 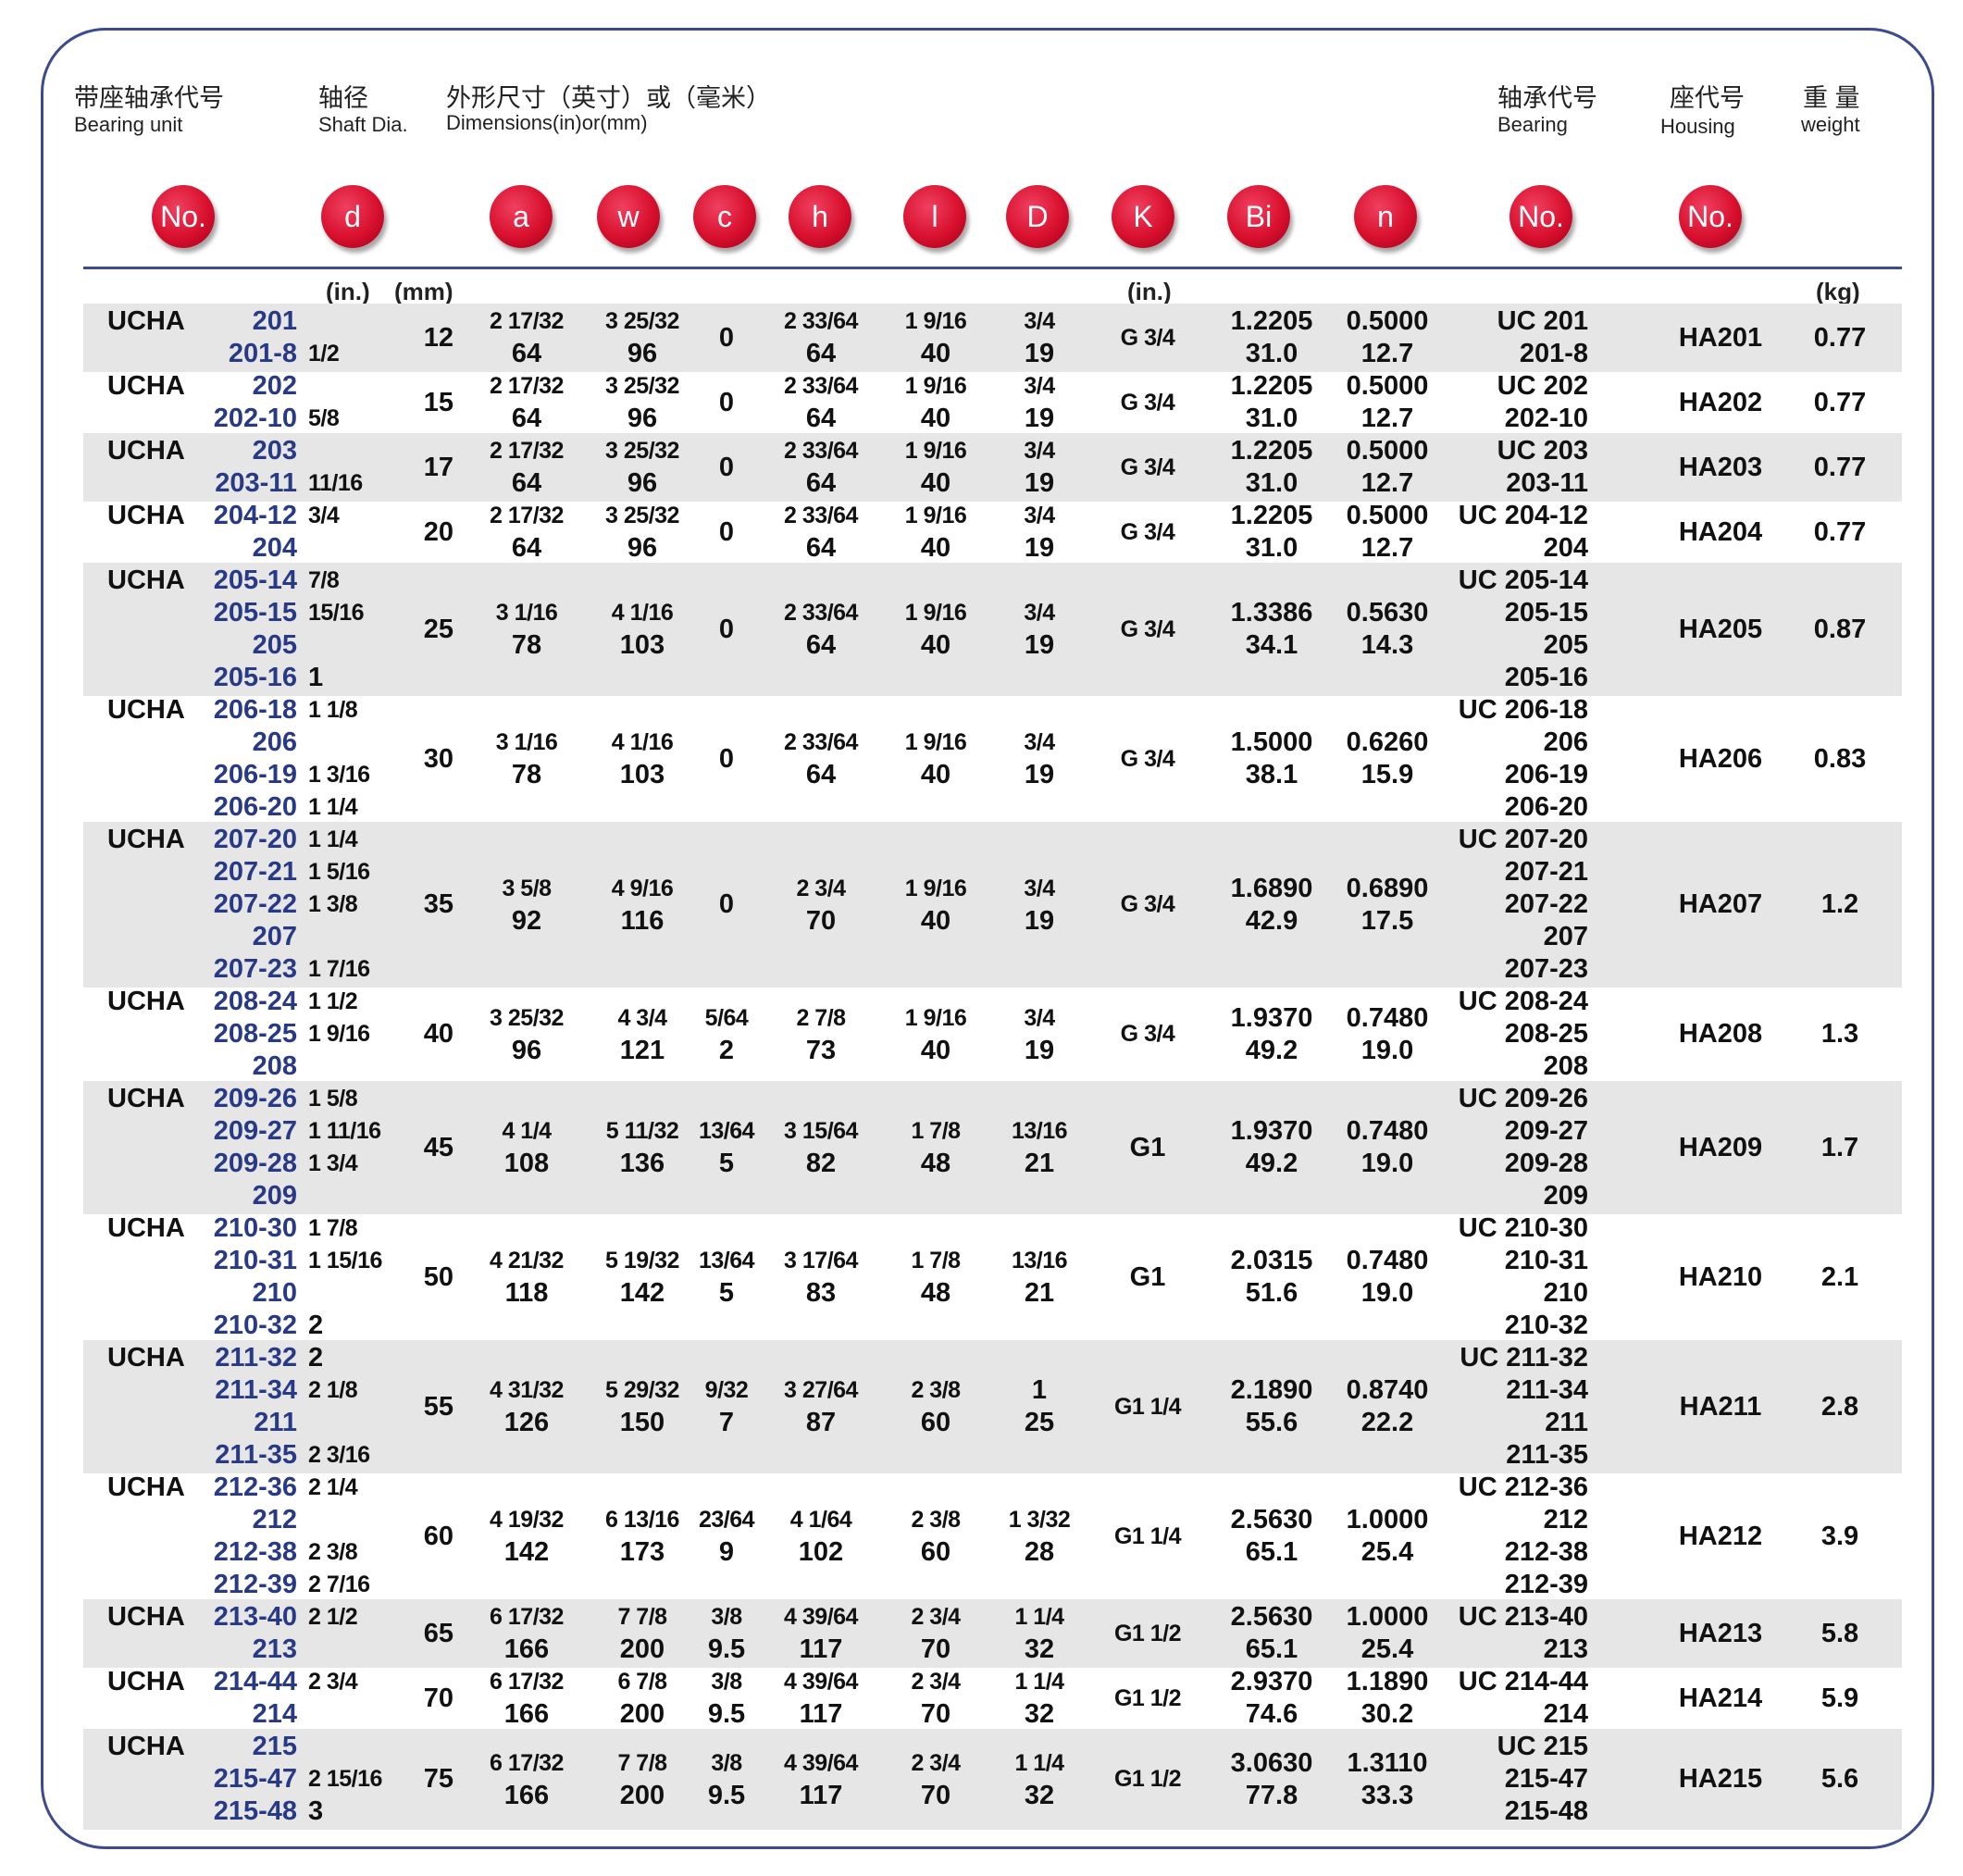 I want to click on dim-n: 1.1890, so click(x=1387, y=1681).